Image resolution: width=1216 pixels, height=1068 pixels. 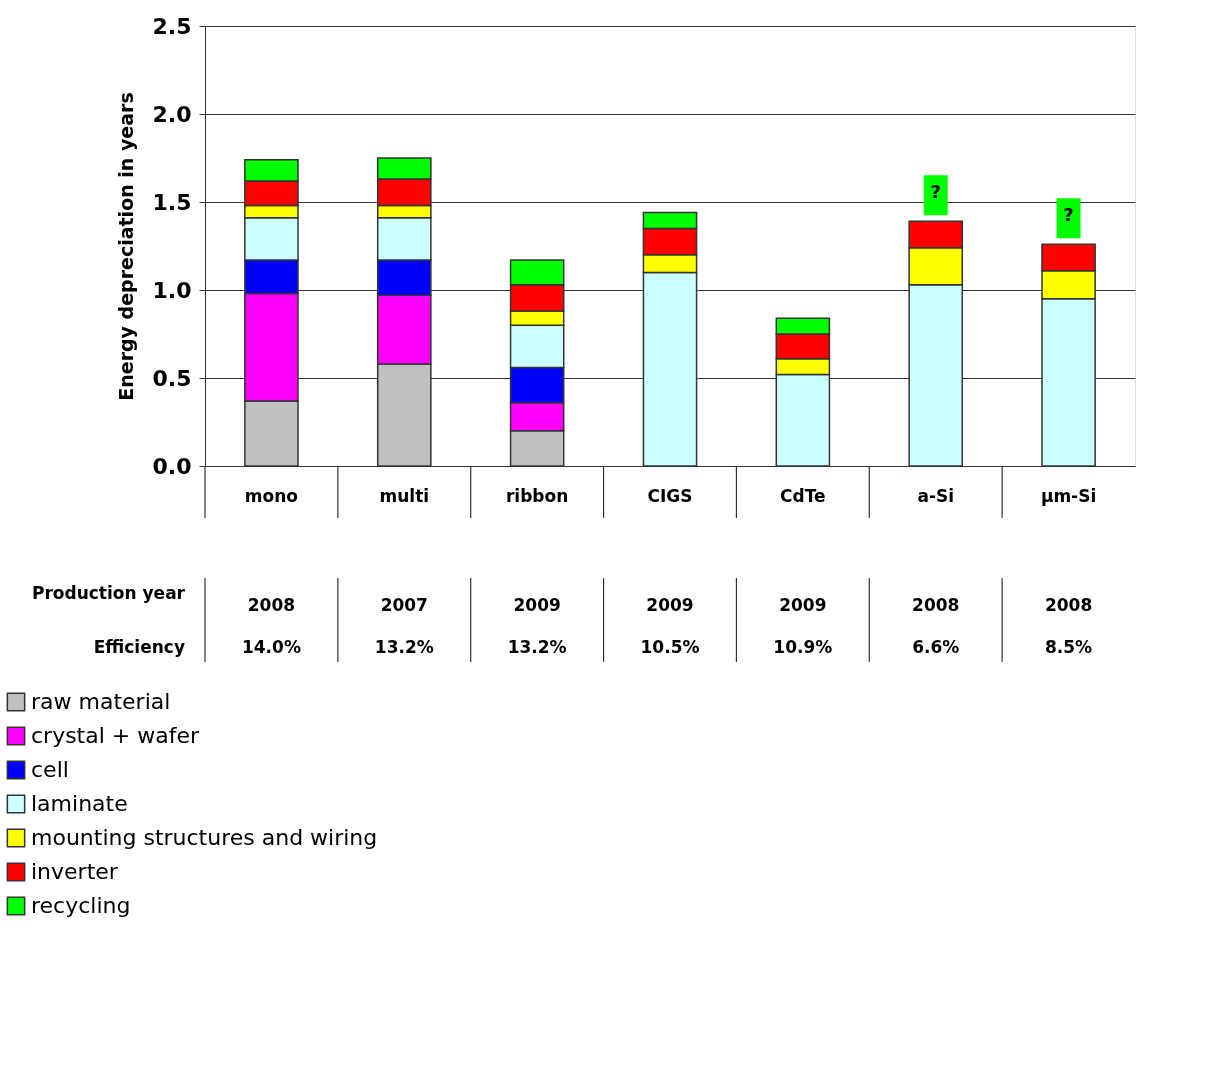 What do you see at coordinates (404, 495) in the screenshot?
I see `x-tick-label: multi` at bounding box center [404, 495].